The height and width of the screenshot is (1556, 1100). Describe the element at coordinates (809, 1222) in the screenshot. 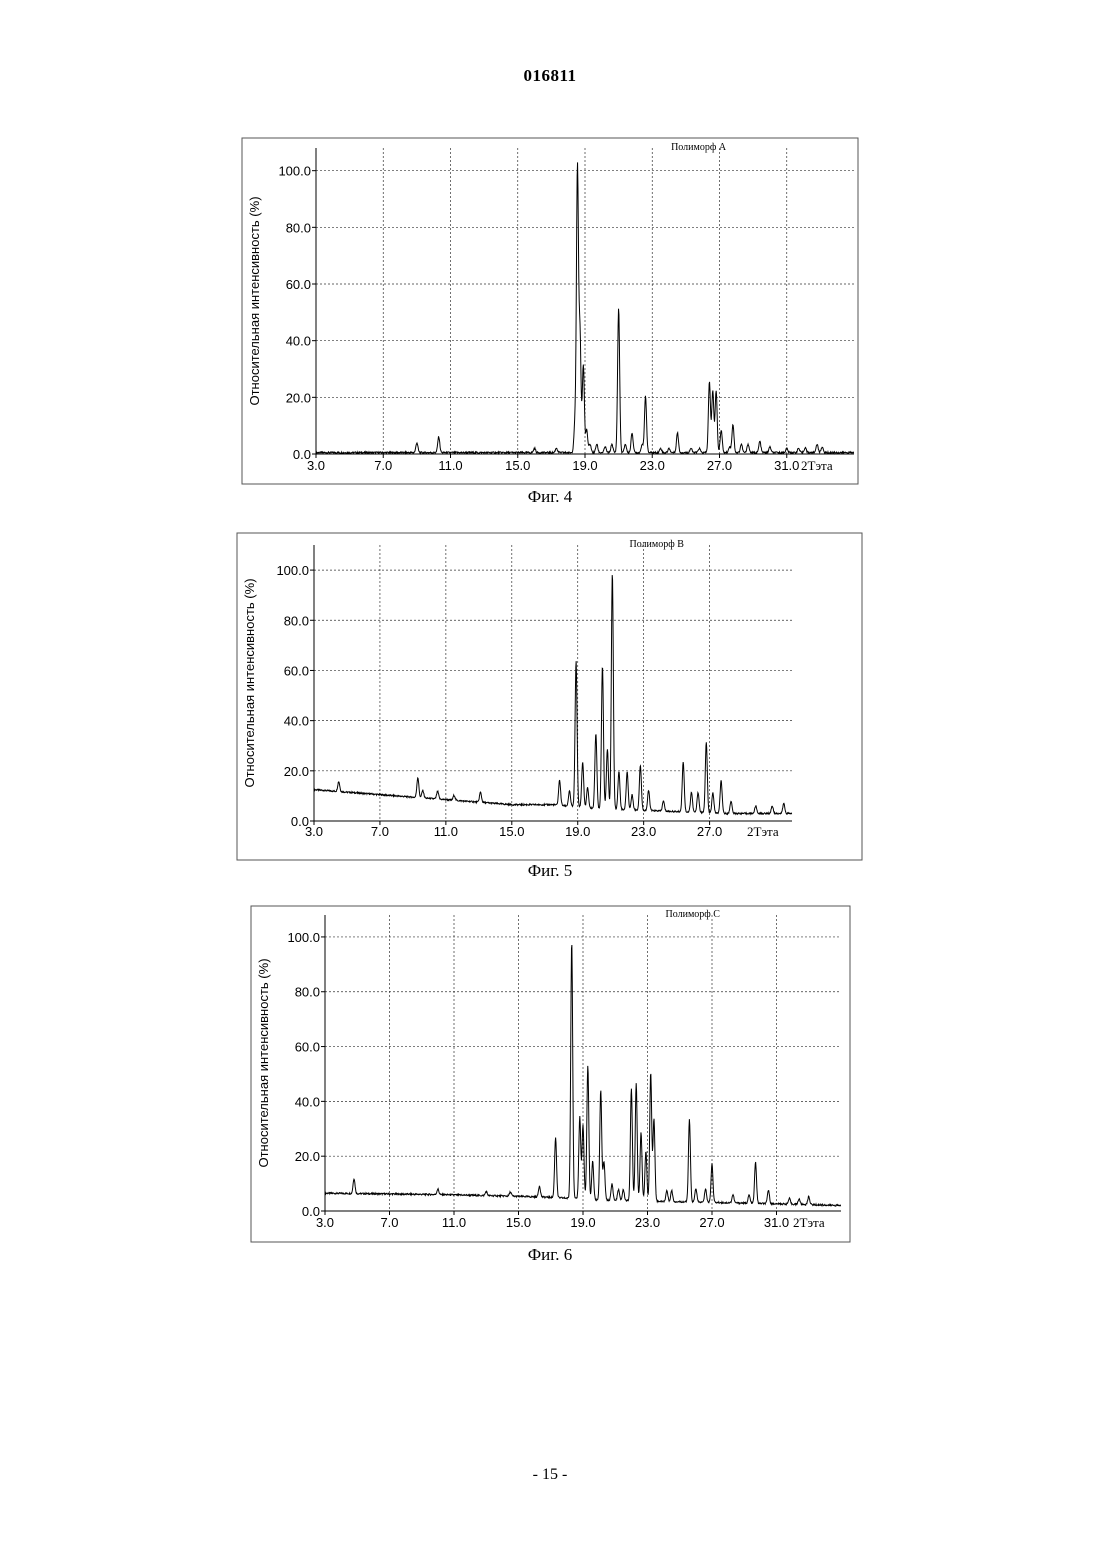

I see `x-axis-unit-label: 2Тэта` at that location.